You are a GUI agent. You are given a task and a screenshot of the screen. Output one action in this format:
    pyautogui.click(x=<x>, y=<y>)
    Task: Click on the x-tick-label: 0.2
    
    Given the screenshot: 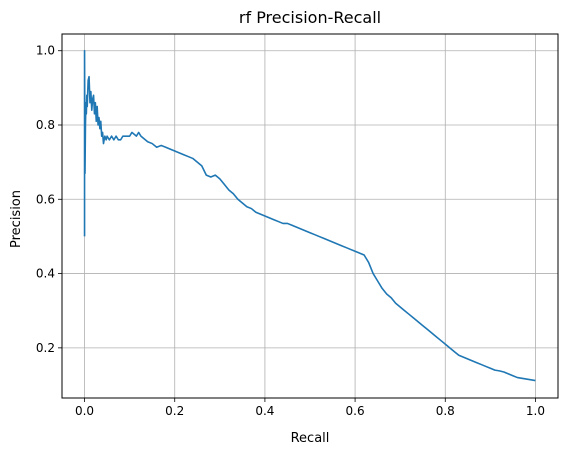 What is the action you would take?
    pyautogui.click(x=174, y=411)
    